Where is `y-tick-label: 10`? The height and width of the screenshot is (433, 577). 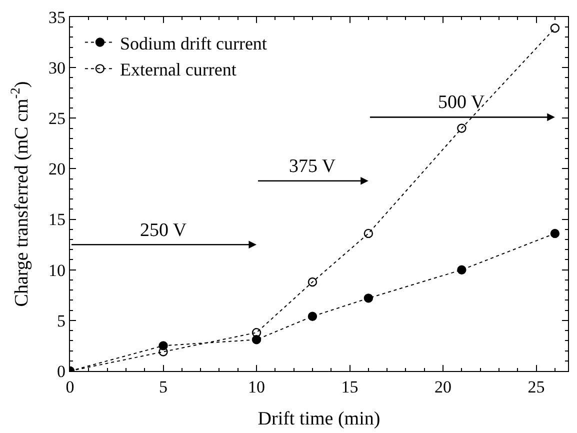
y-tick-label: 10 is located at coordinates (57, 270).